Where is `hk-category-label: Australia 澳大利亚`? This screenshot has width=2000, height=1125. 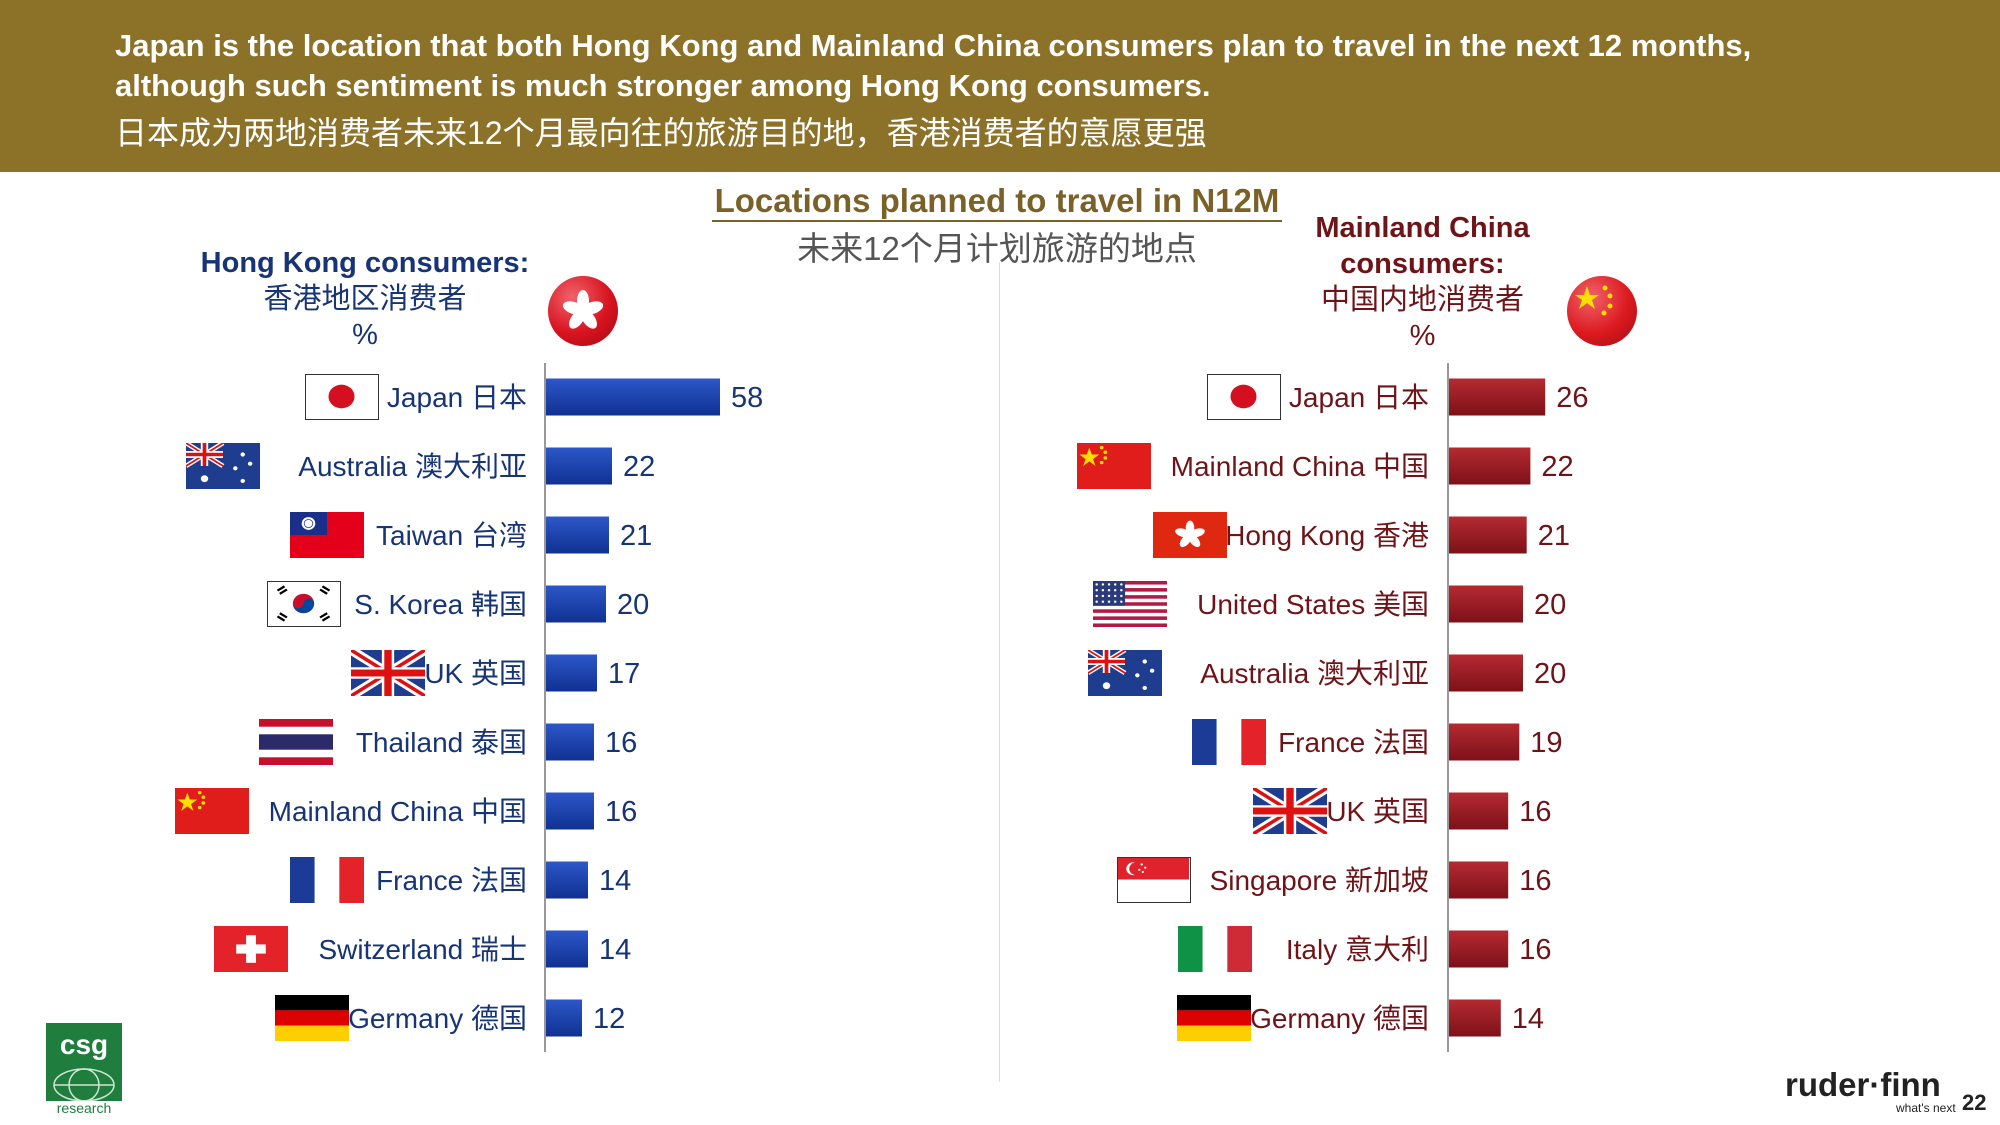
hk-category-label: Australia 澳大利亚 is located at coordinates (412, 466).